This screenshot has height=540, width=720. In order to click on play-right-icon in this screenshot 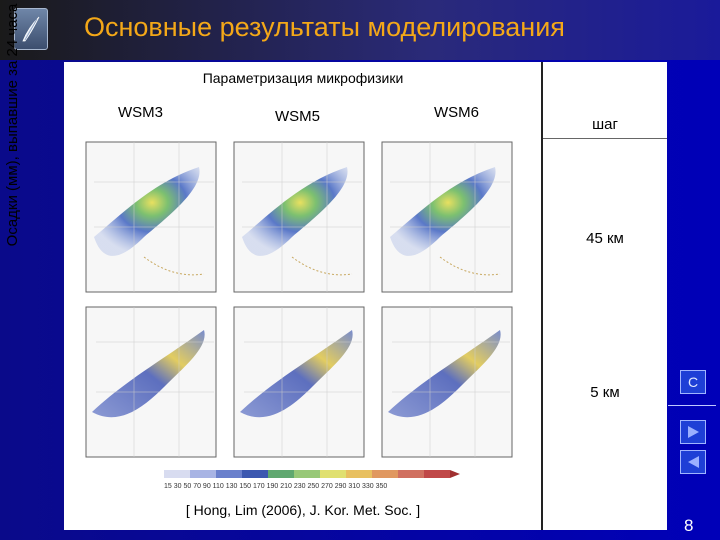, I will do `click(693, 432)`.